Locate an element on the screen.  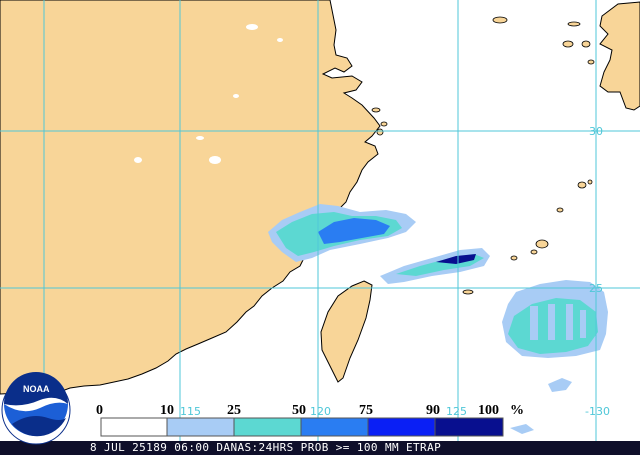
inland-lakes is located at coordinates (208, 94).